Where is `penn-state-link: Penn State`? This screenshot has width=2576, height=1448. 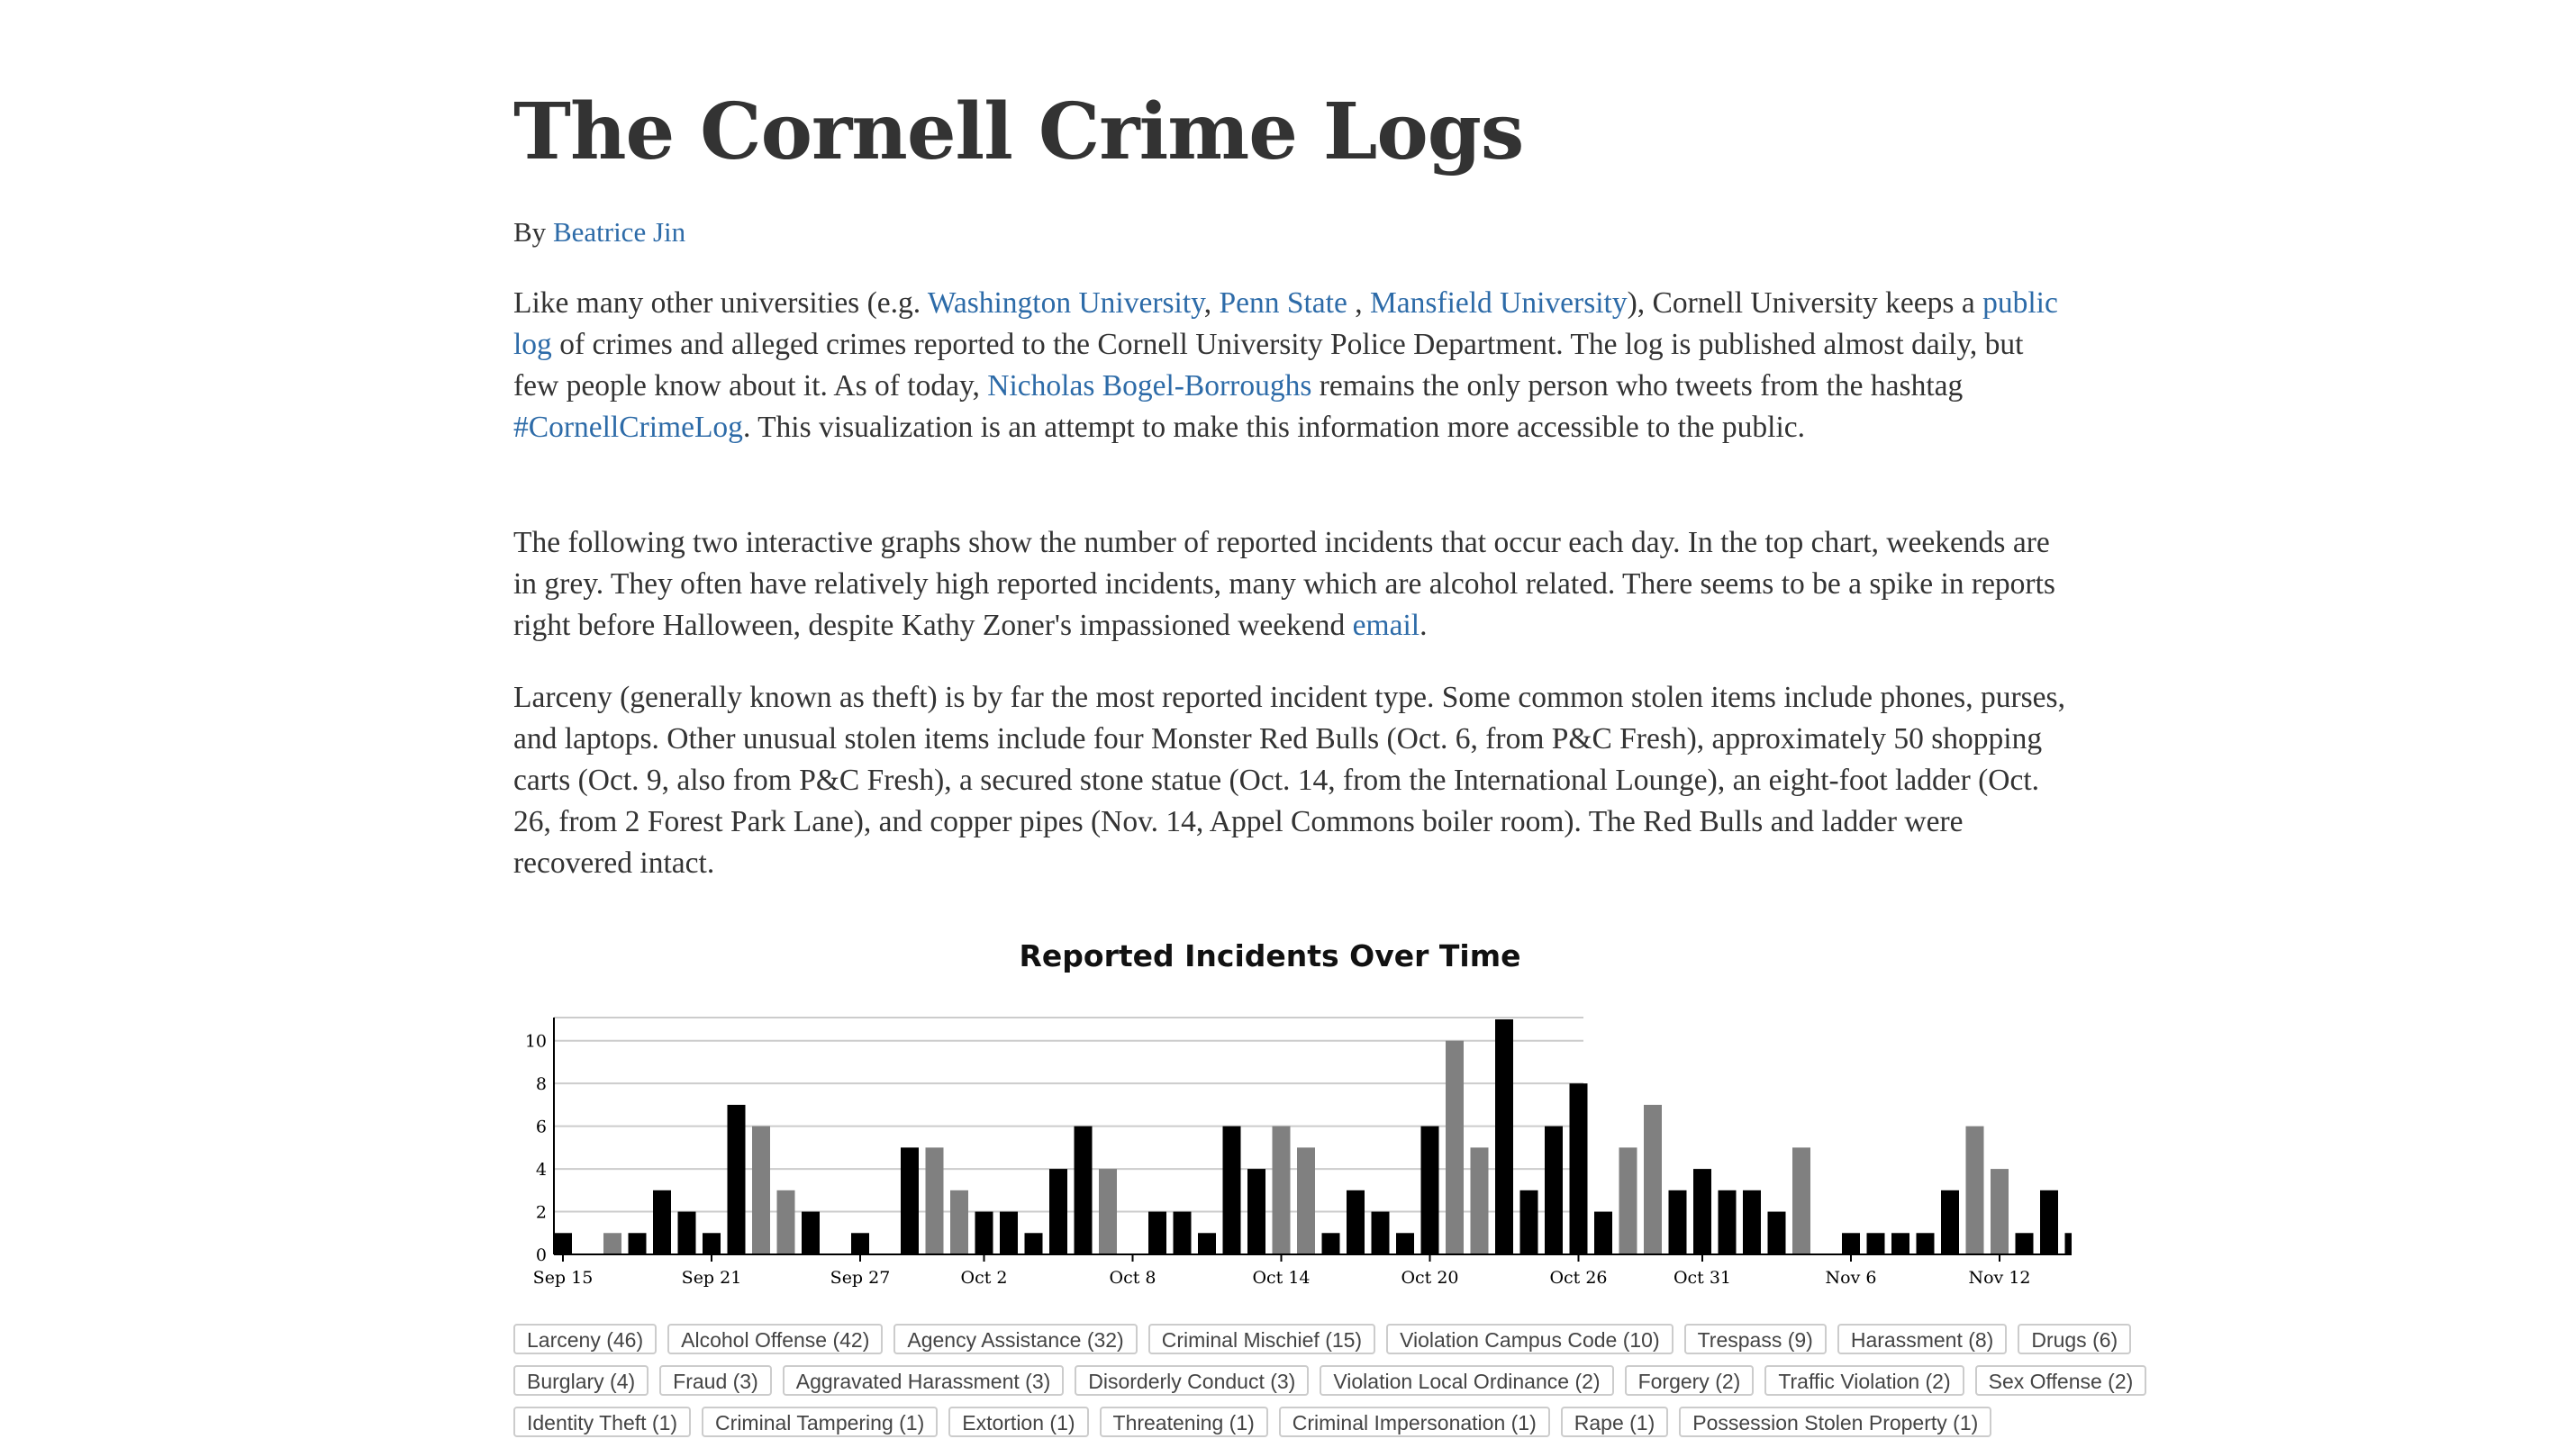 penn-state-link: Penn State is located at coordinates (1283, 303).